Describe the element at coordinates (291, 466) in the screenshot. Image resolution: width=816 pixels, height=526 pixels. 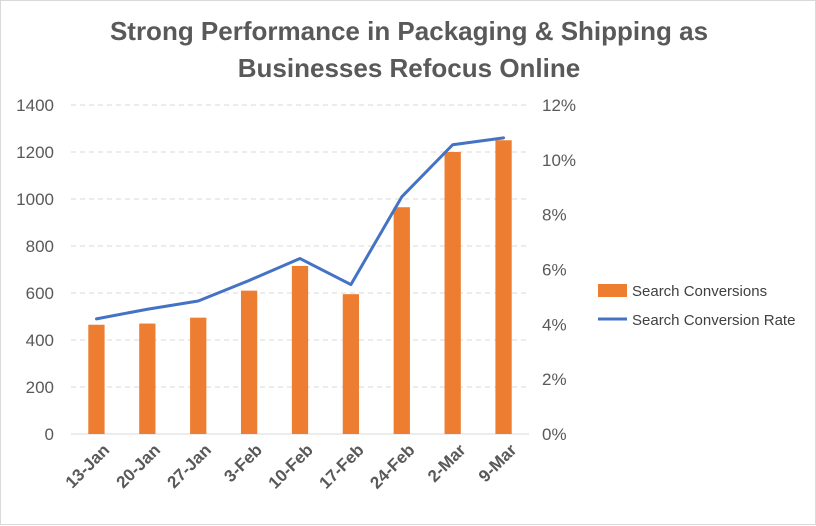
I see `x-axis-tick-label: 10-Feb` at that location.